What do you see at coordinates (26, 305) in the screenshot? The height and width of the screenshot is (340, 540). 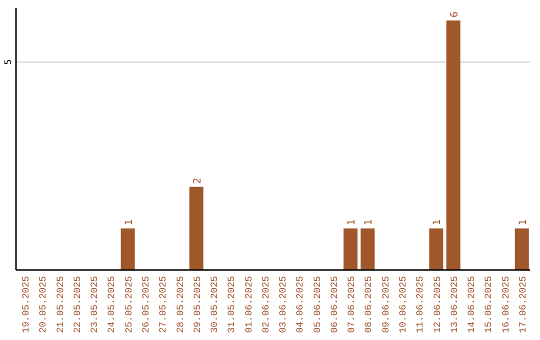 I see `x-tick-label: 19.05.2025` at bounding box center [26, 305].